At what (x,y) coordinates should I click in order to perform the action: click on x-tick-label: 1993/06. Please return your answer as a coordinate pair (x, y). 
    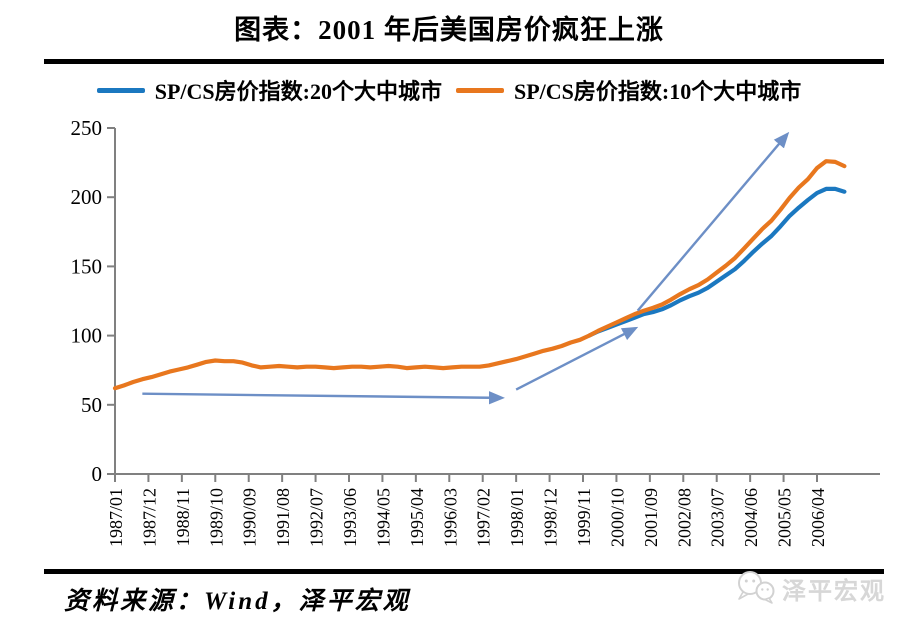
    Looking at the image, I should click on (350, 517).